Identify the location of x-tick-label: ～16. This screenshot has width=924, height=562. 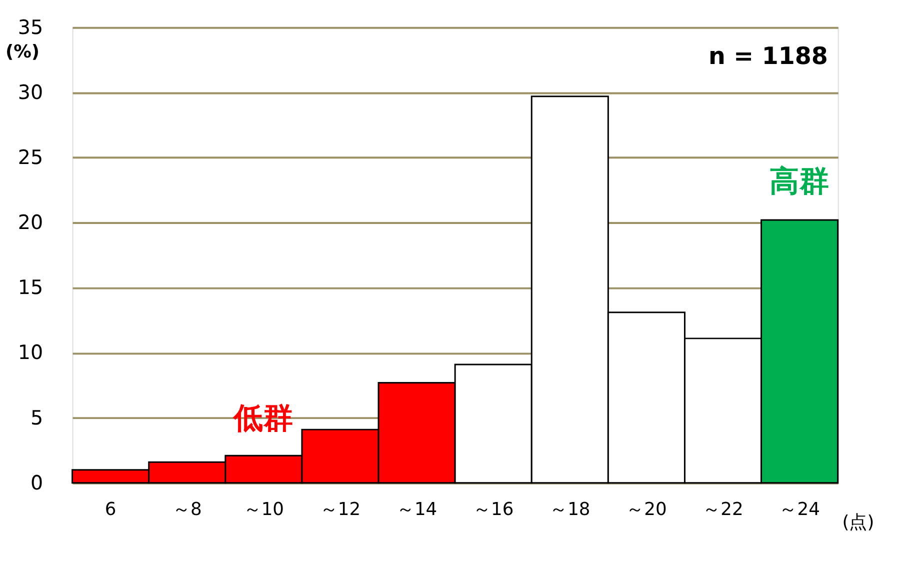
(493, 509).